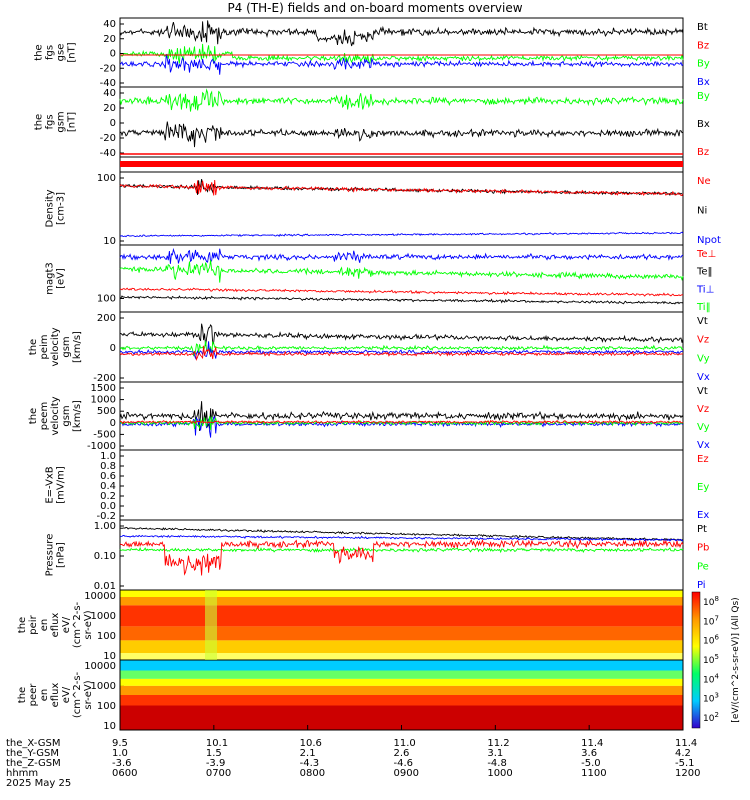 This screenshot has height=800, width=750. Describe the element at coordinates (704, 272) in the screenshot. I see `legend-temp-Te‖: Te‖` at that location.